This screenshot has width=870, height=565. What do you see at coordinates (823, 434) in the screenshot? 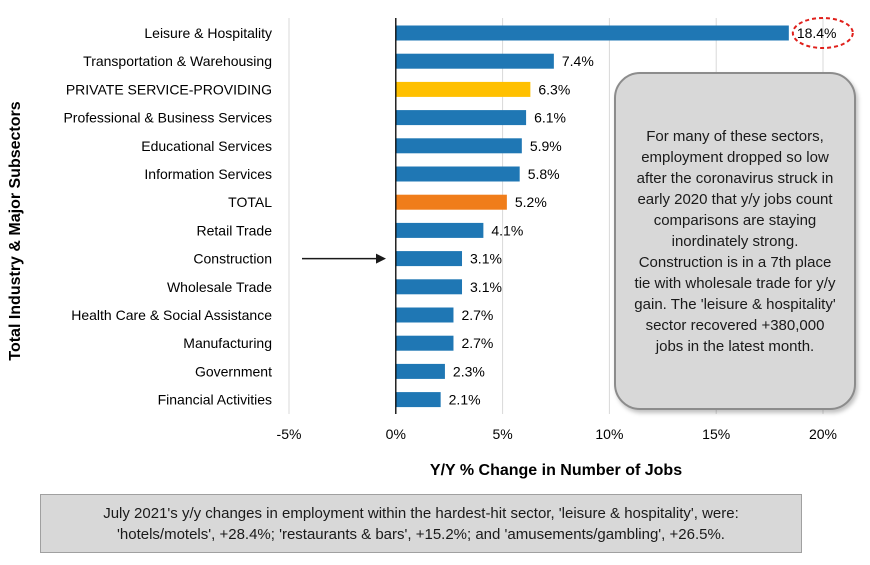
I see `x-tick-label: 20%` at bounding box center [823, 434].